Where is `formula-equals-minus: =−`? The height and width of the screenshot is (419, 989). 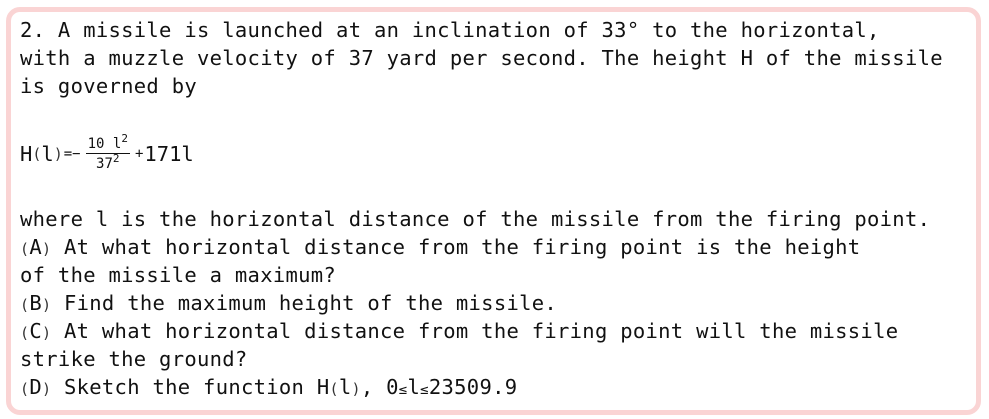 formula-equals-minus: =− is located at coordinates (72, 154).